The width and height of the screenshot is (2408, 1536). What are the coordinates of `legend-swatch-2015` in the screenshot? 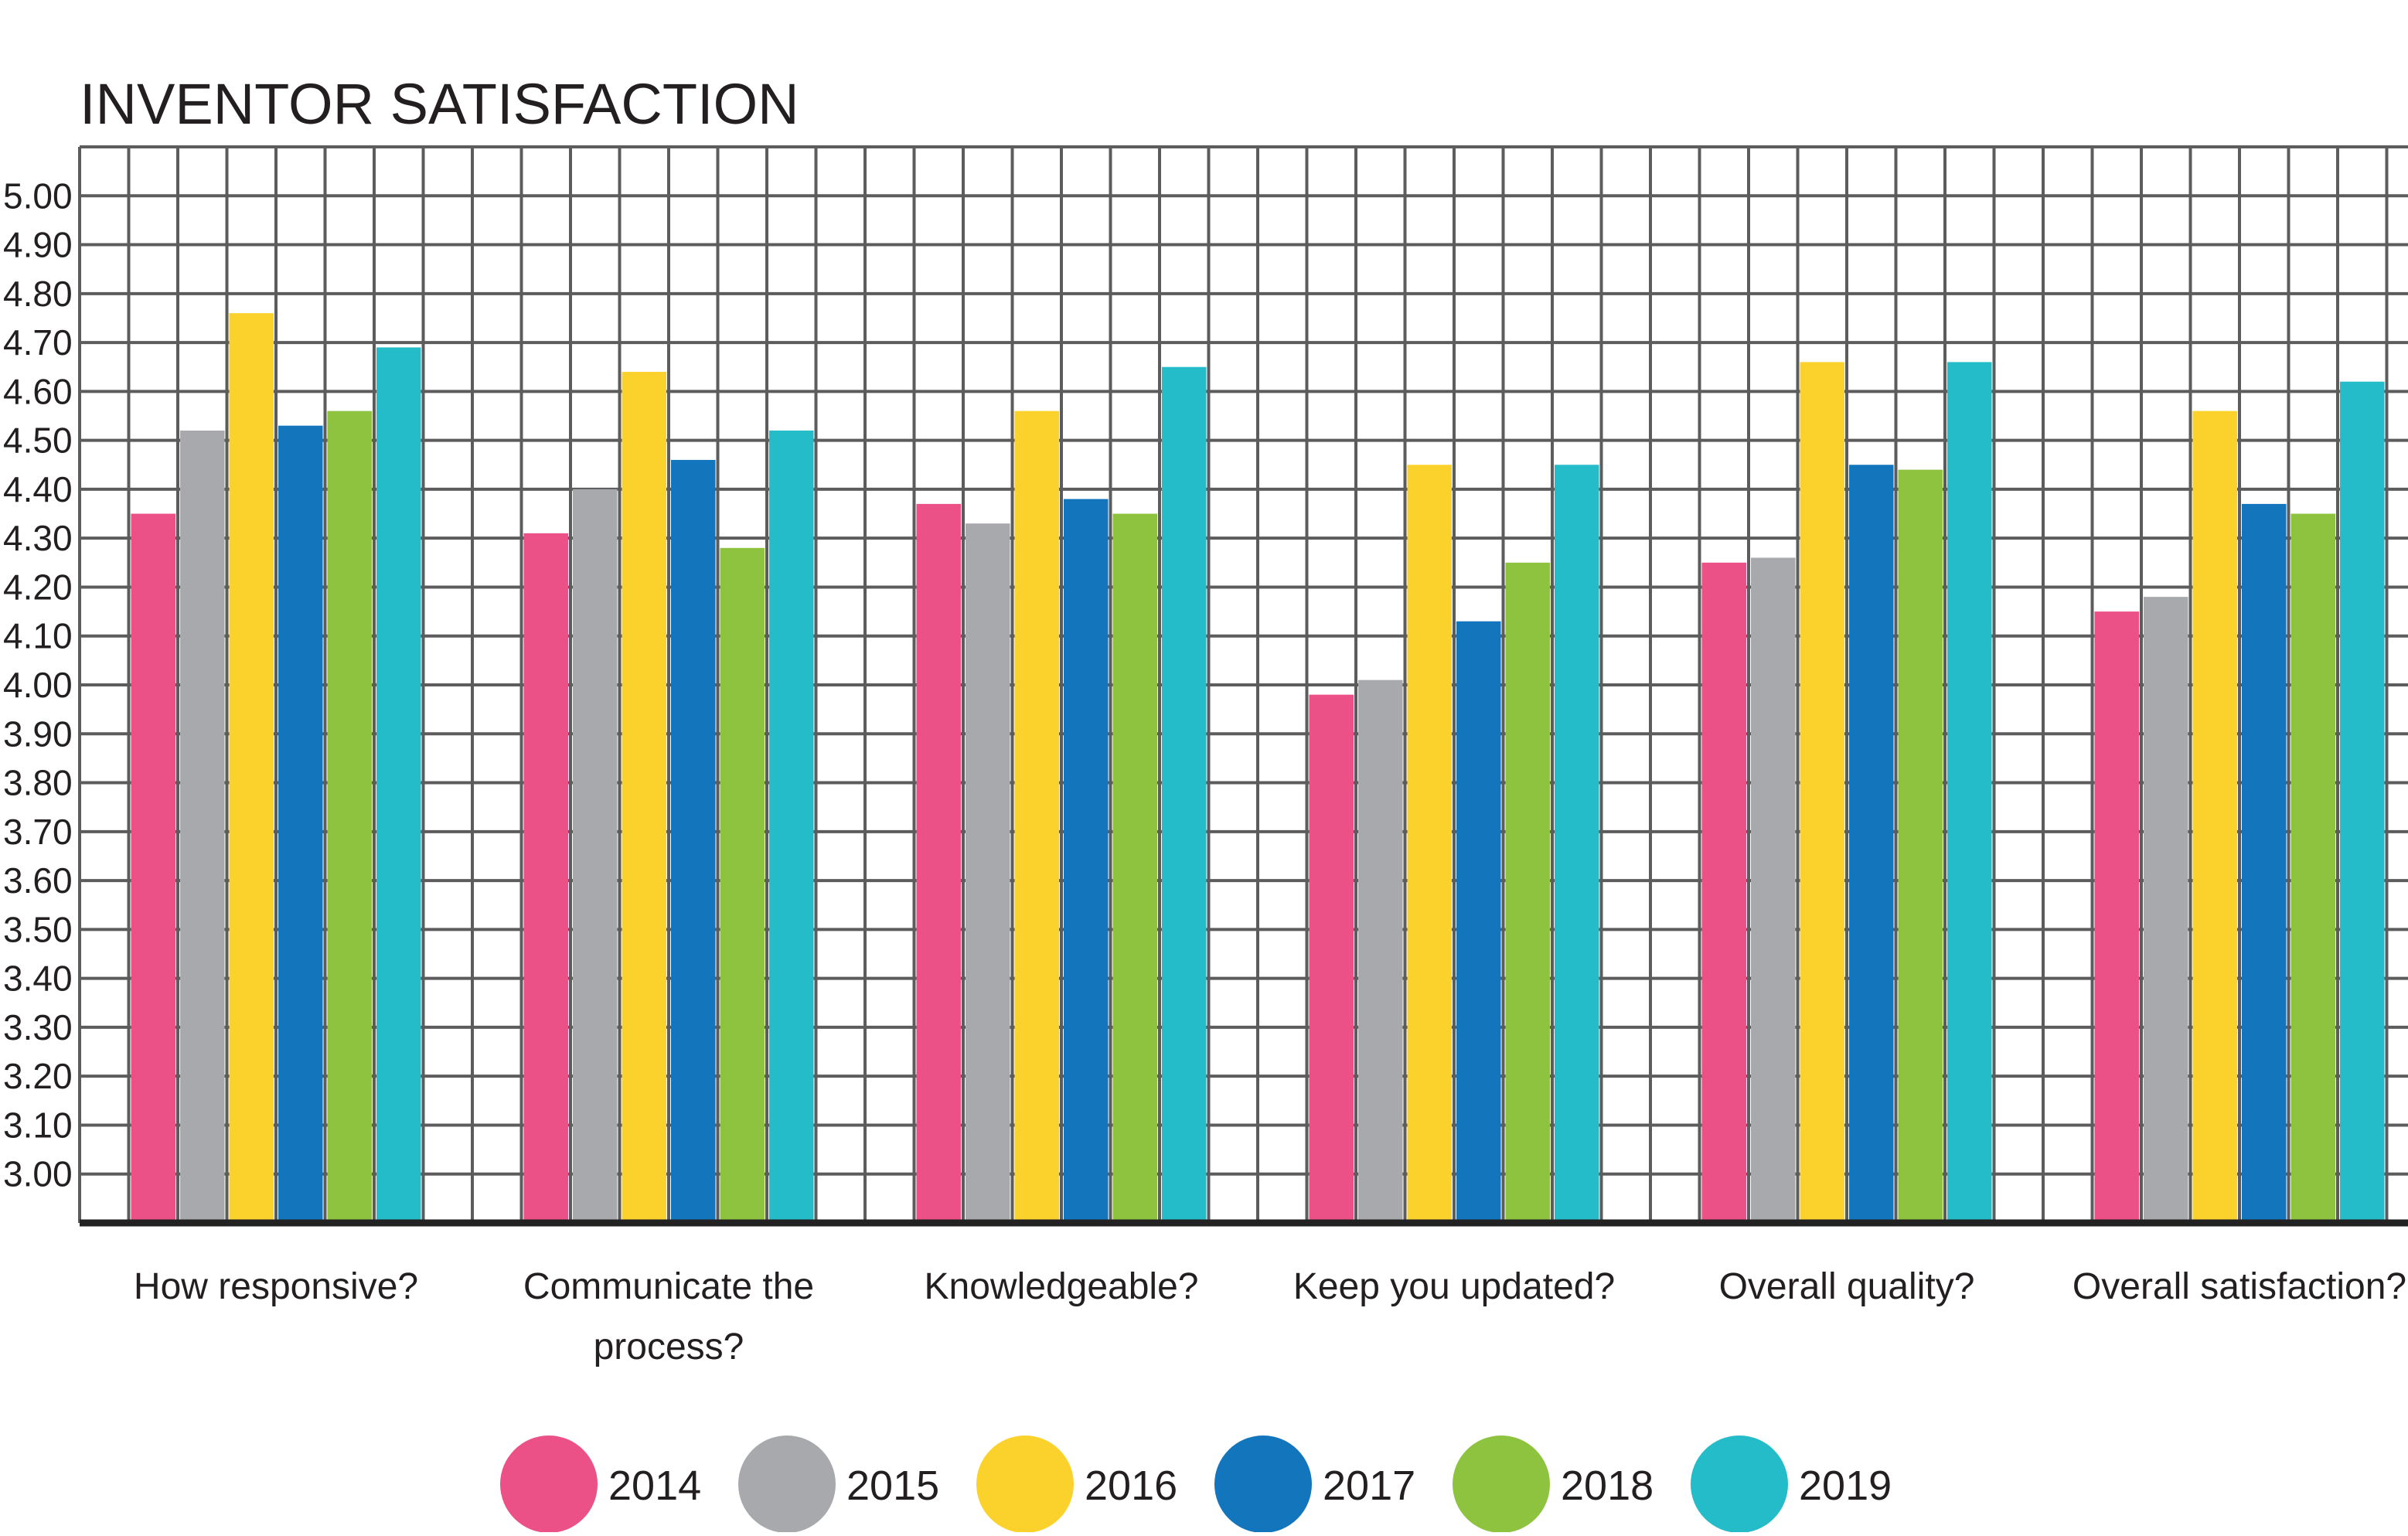 It's located at (787, 1484).